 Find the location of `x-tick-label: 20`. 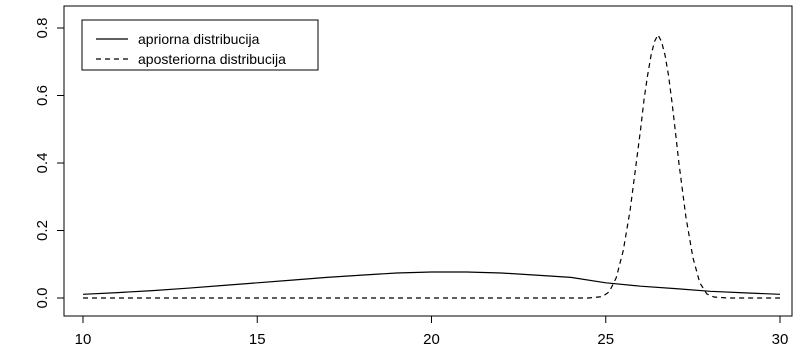

x-tick-label: 20 is located at coordinates (431, 339).